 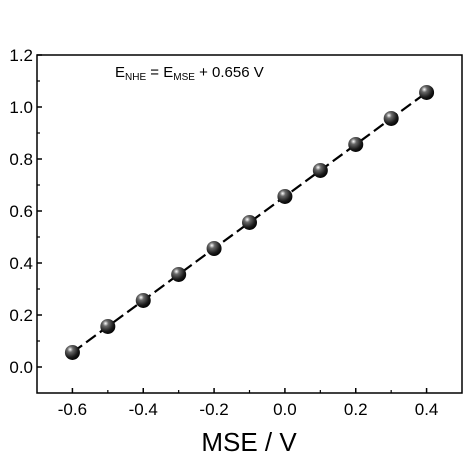 I want to click on eq-e1: E, so click(x=120, y=72).